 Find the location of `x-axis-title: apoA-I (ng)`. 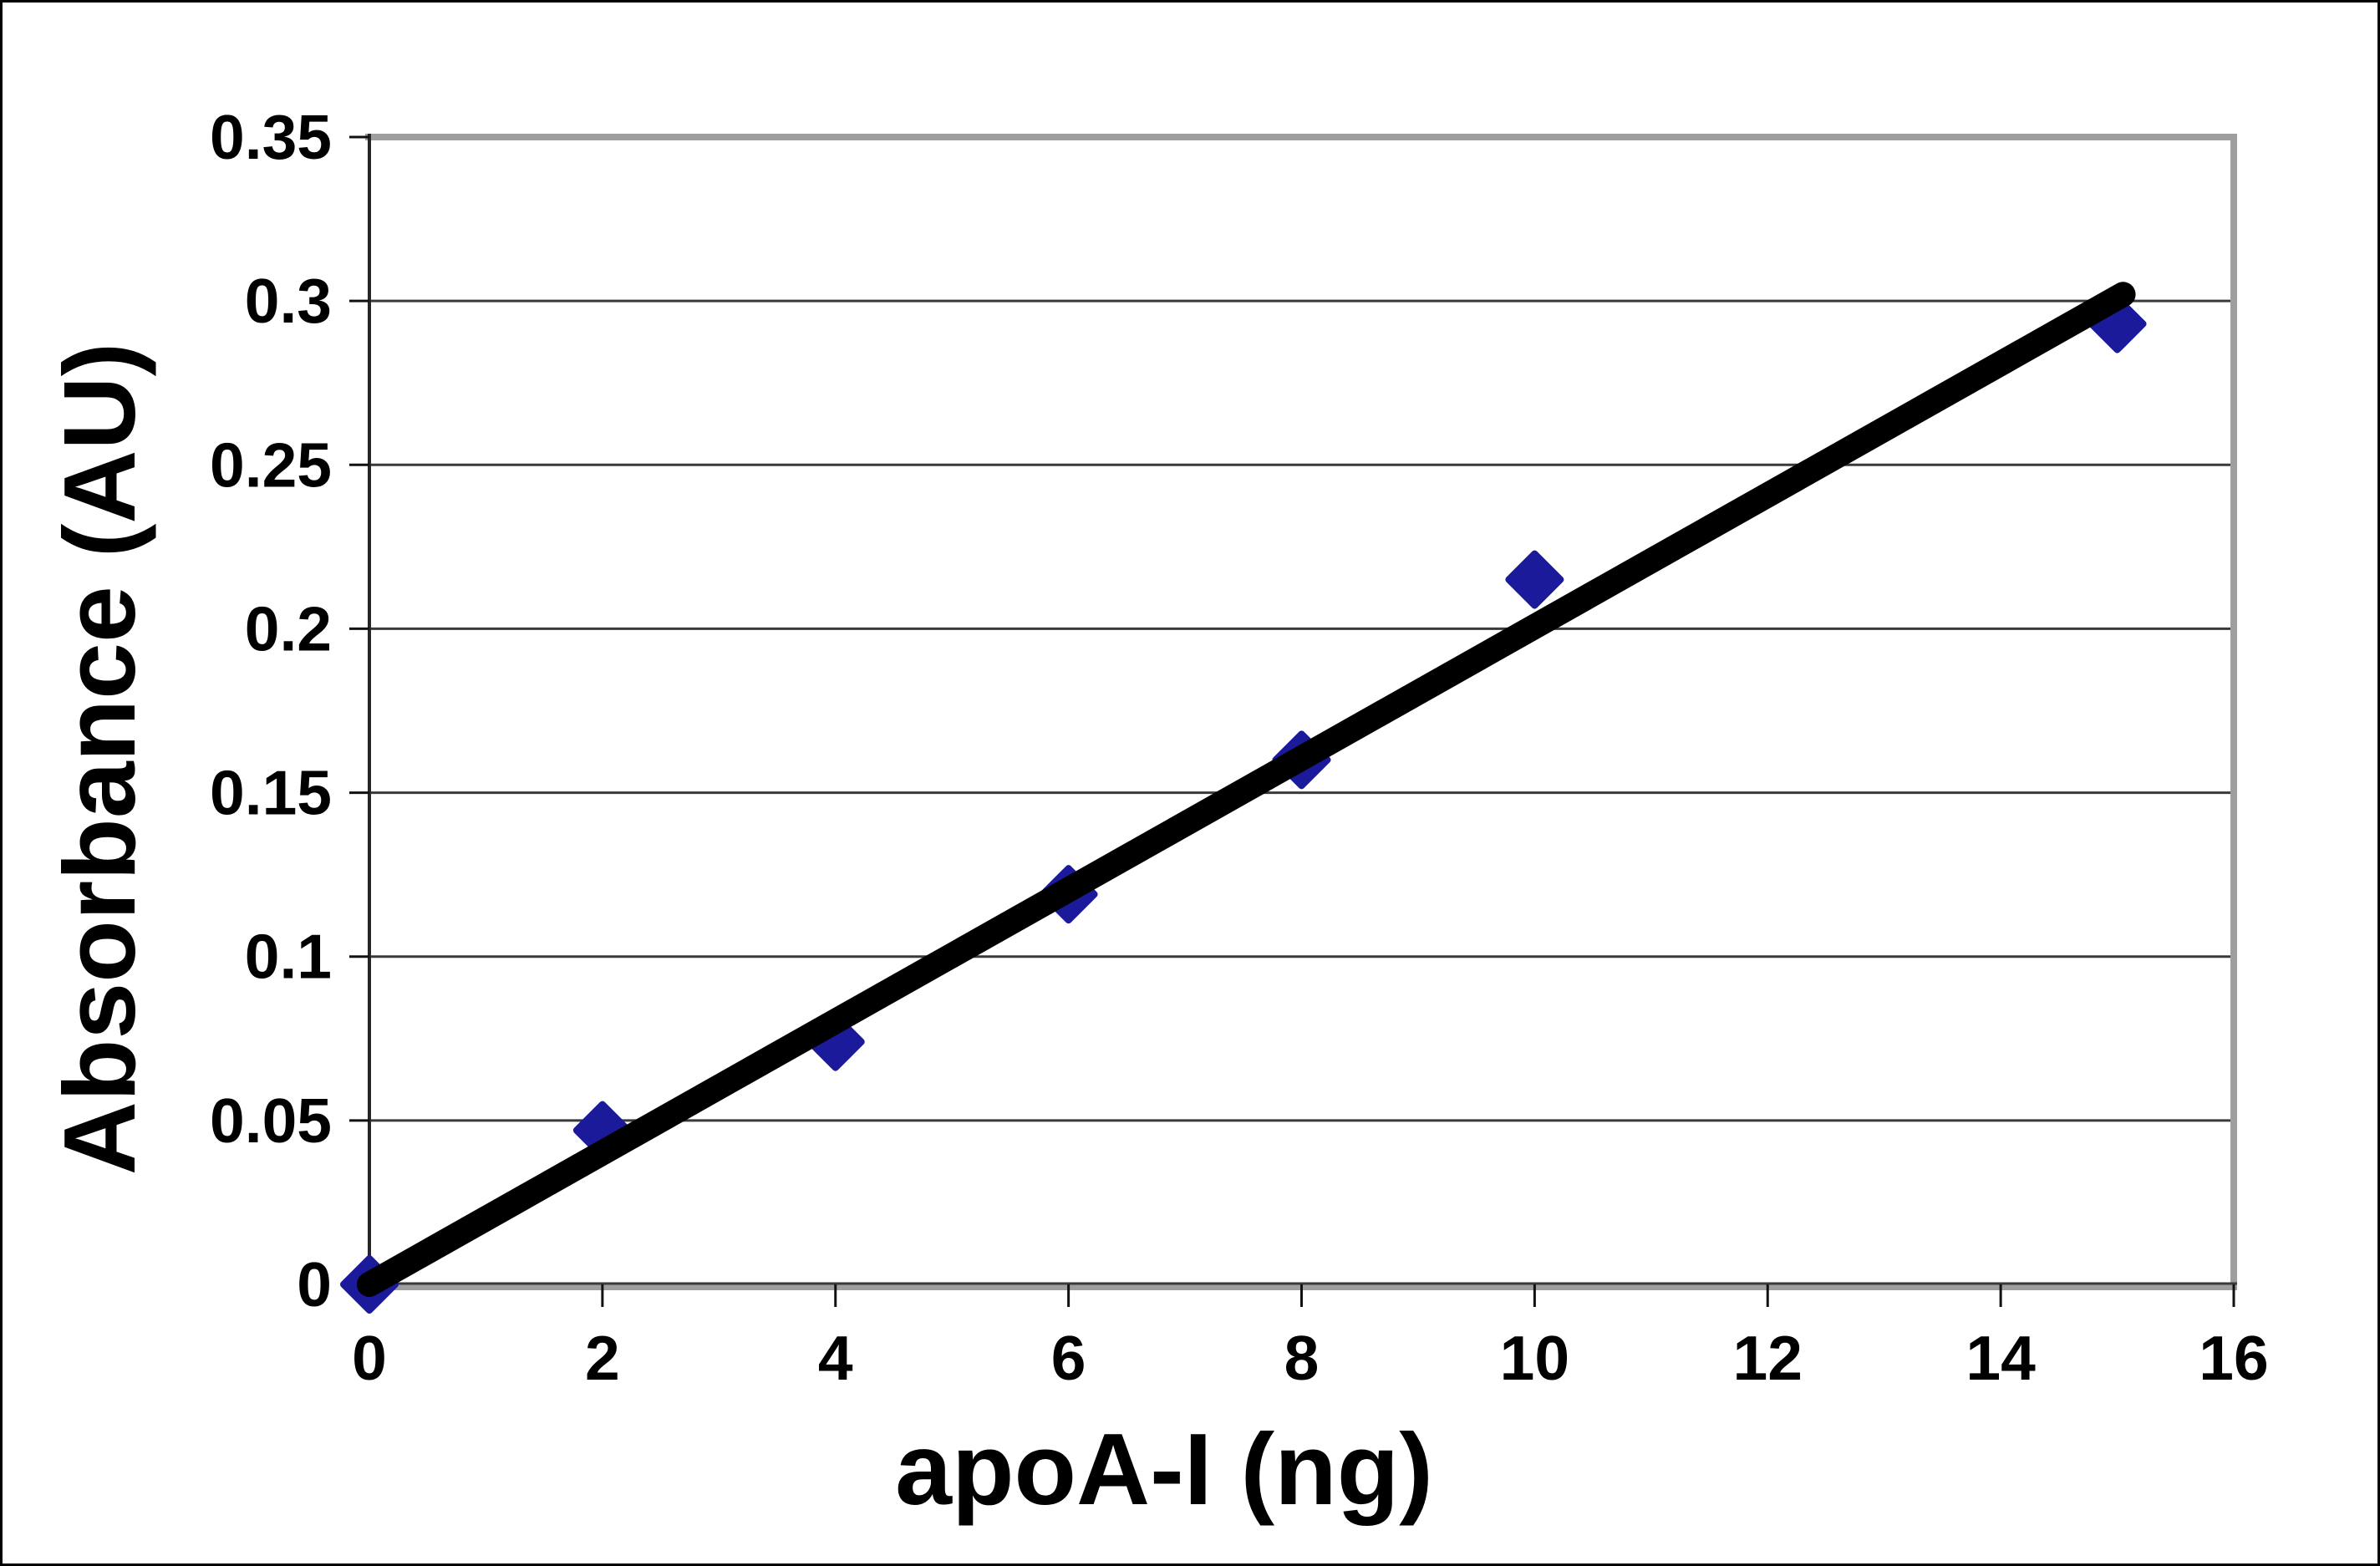

x-axis-title: apoA-I (ng) is located at coordinates (1164, 1469).